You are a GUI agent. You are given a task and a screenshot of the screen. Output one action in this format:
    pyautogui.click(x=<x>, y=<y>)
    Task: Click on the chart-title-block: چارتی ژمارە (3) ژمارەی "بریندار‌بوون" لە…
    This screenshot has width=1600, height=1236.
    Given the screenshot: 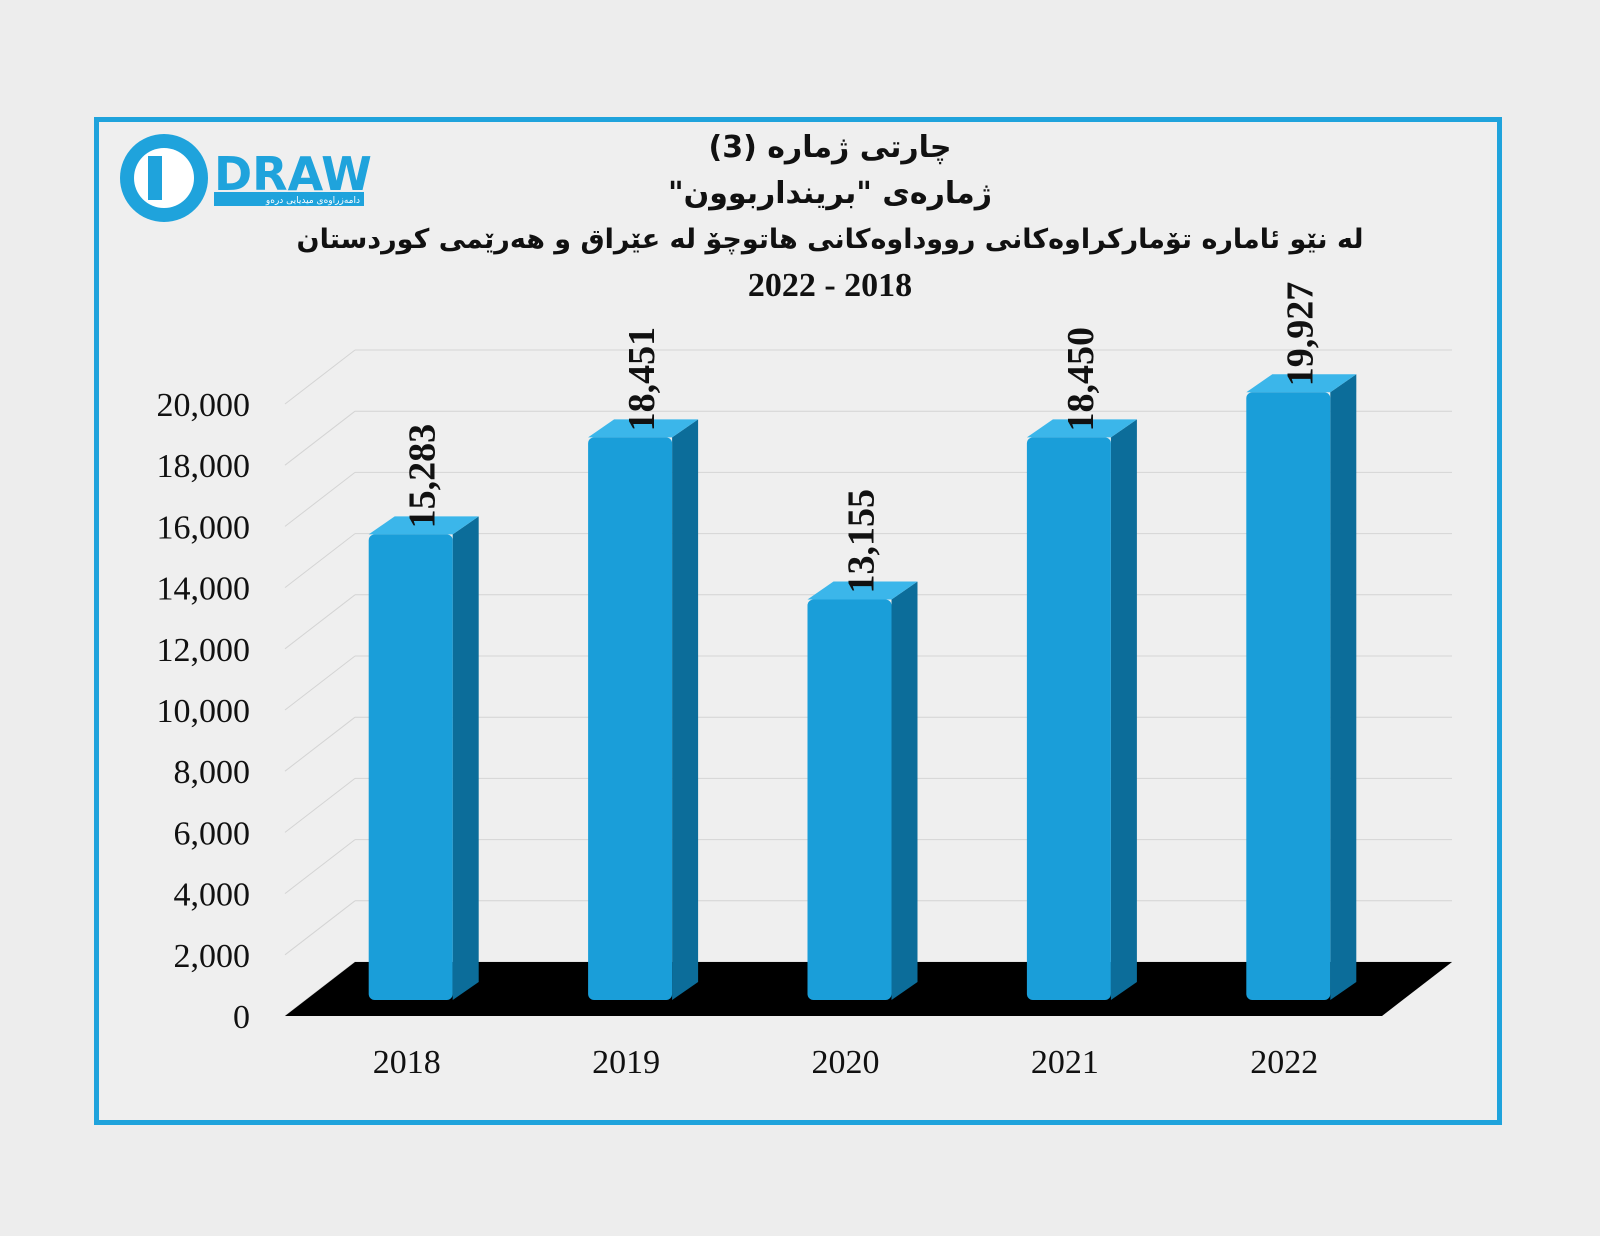 What is the action you would take?
    pyautogui.click(x=830, y=217)
    